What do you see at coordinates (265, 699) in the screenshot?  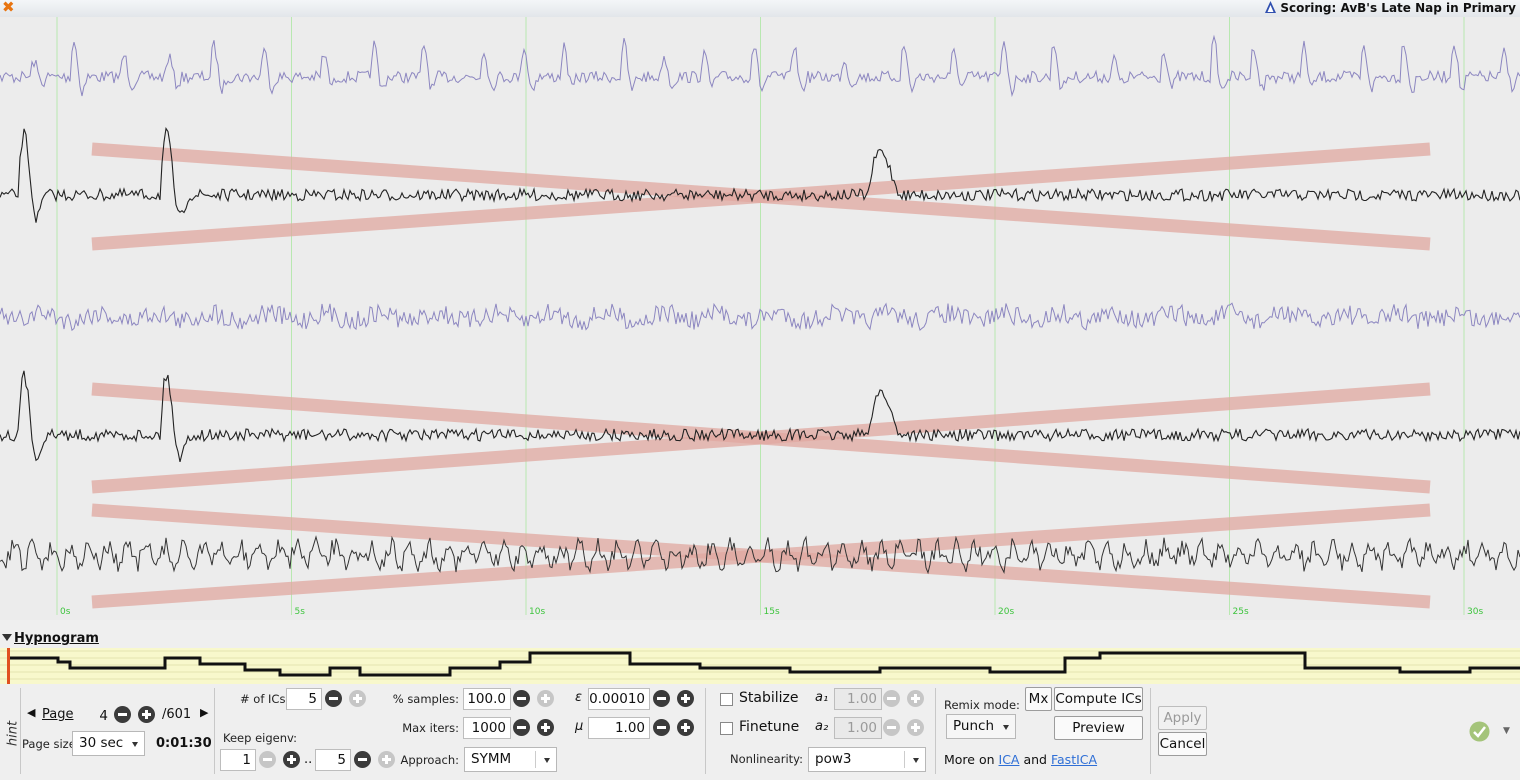 I see `num-ics-label: # of ICs:` at bounding box center [265, 699].